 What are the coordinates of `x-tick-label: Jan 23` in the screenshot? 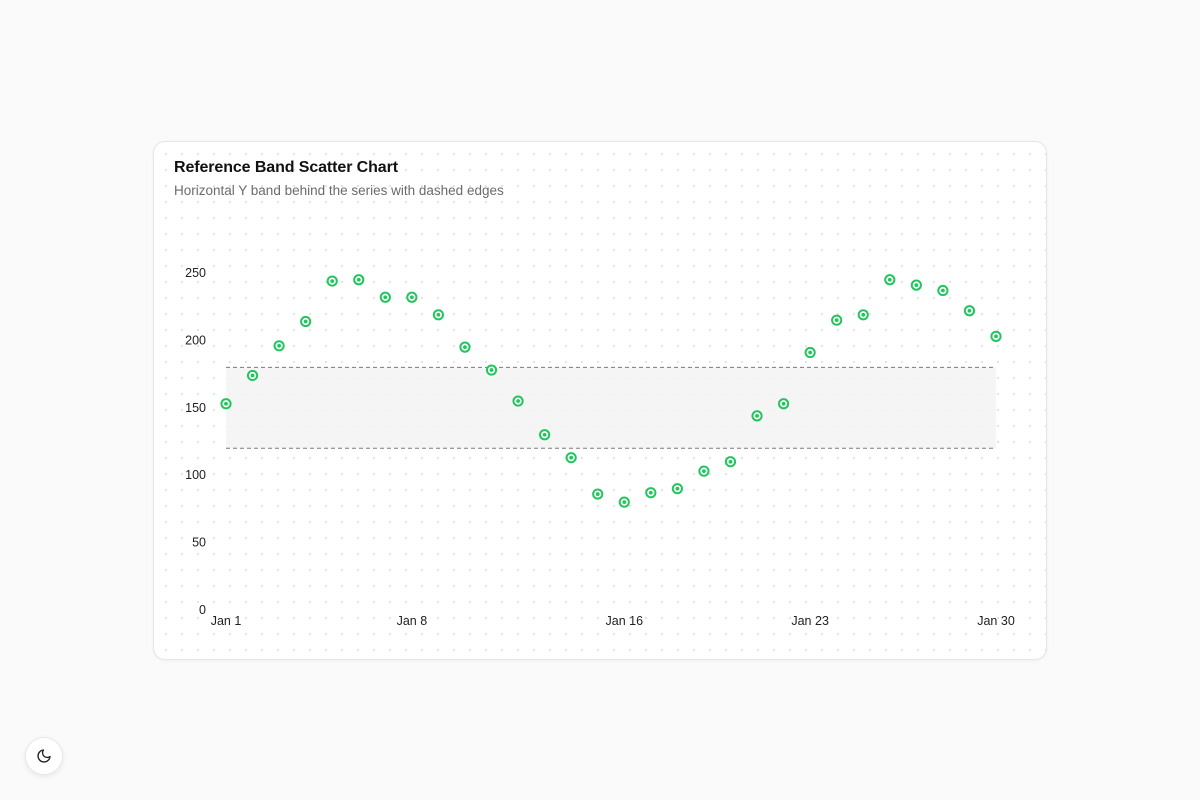 It's located at (810, 621).